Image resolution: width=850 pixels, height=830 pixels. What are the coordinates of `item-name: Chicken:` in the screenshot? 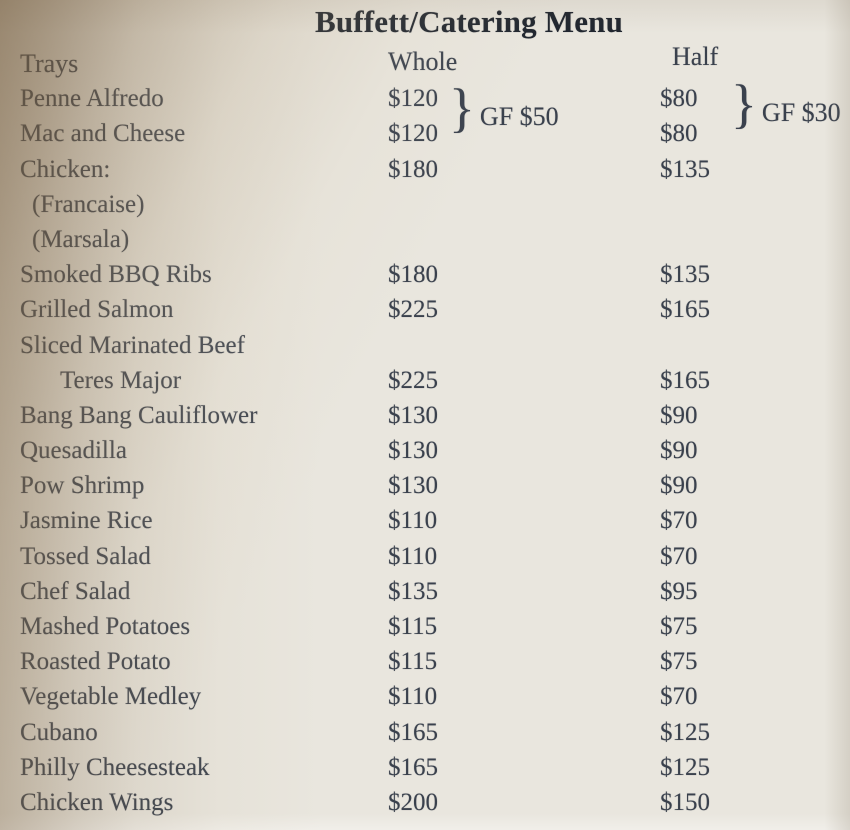 It's located at (65, 169).